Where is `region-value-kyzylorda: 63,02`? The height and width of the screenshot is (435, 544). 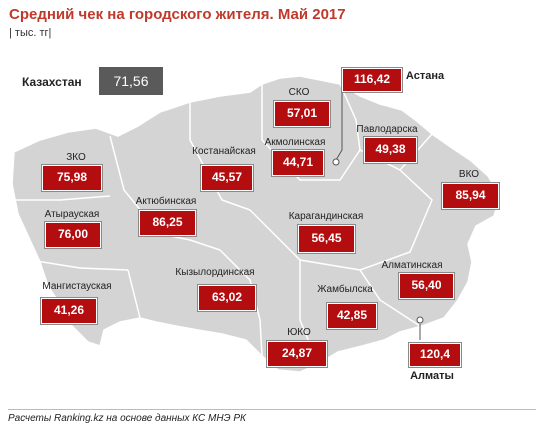 region-value-kyzylorda: 63,02 is located at coordinates (227, 298).